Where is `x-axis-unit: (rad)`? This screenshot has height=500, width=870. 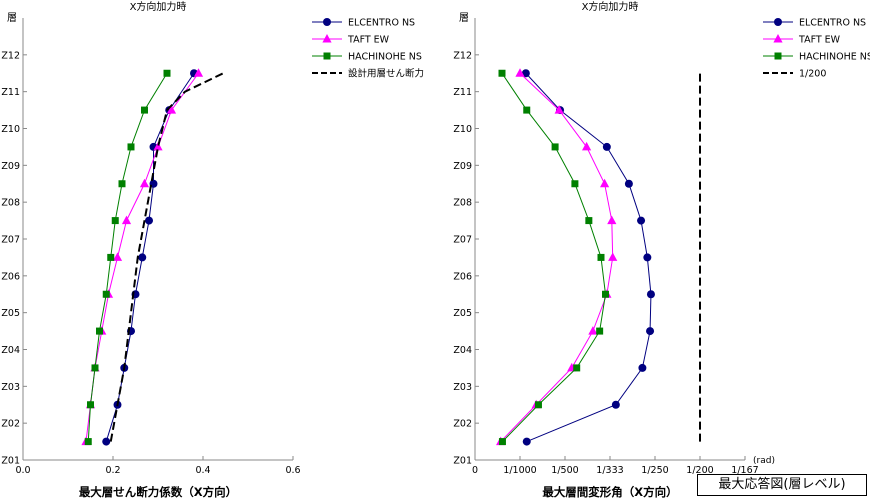
x-axis-unit: (rad) is located at coordinates (764, 461).